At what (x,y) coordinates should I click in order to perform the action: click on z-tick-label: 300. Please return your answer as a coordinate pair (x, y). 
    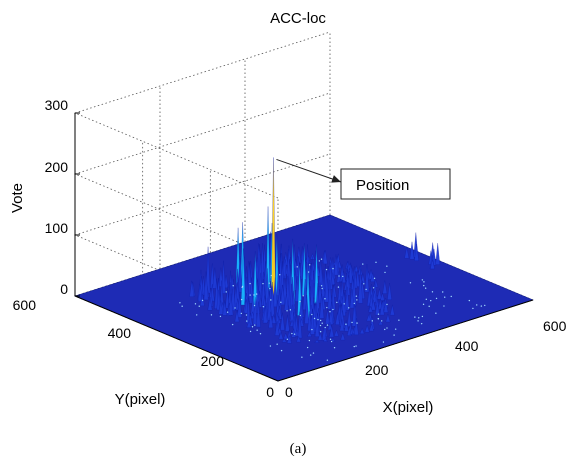
    Looking at the image, I should click on (57, 105).